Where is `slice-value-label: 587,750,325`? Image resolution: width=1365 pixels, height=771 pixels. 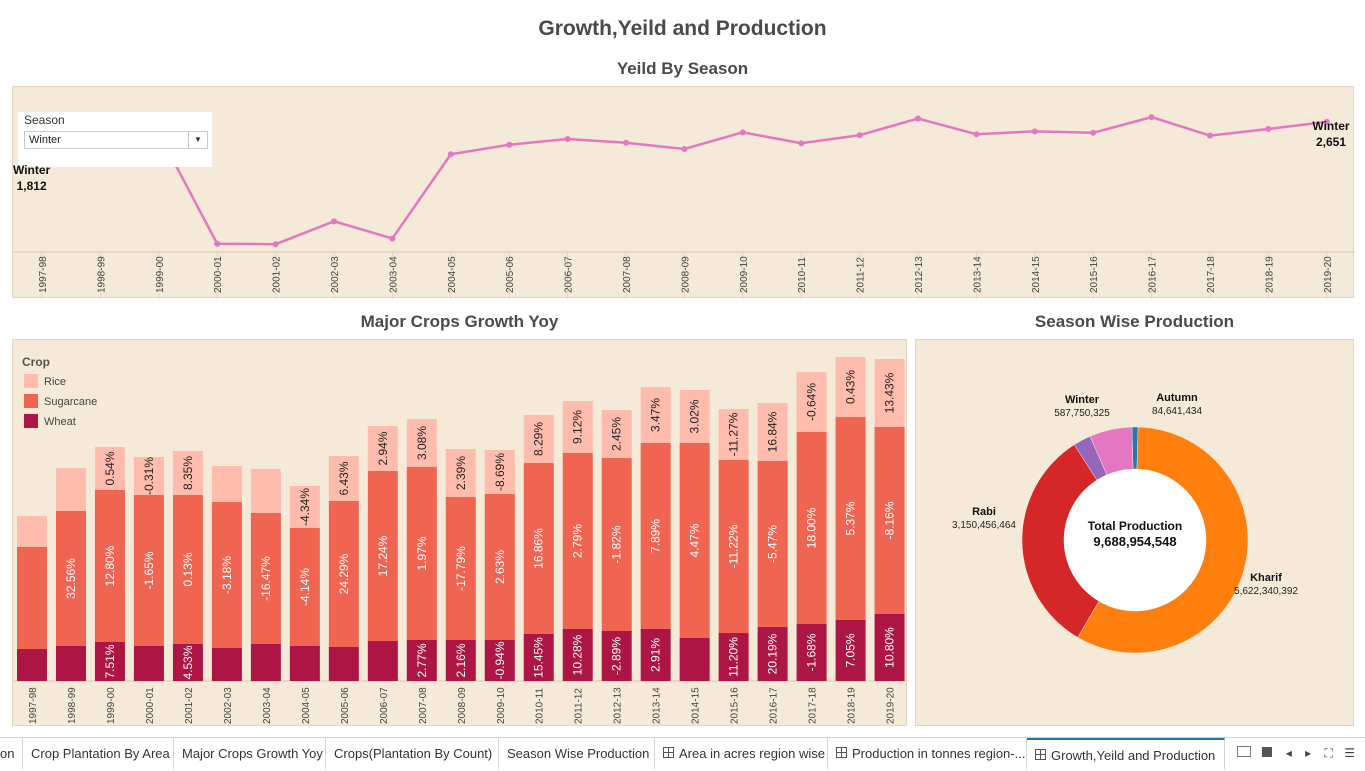
slice-value-label: 587,750,325 is located at coordinates (1082, 413).